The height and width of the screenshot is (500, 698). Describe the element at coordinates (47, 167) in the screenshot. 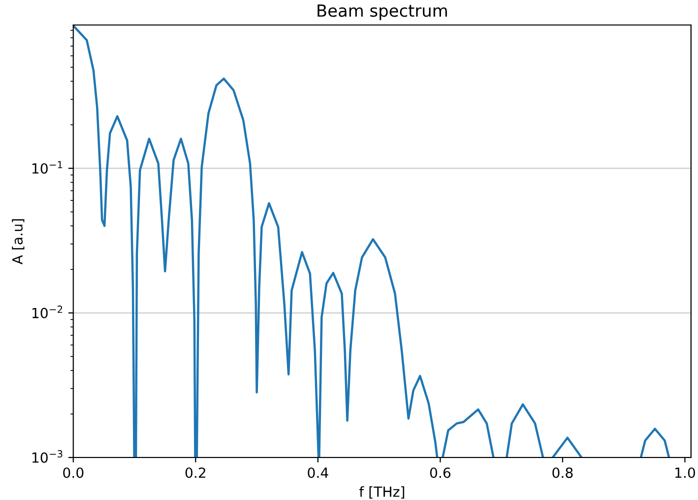

I see `y-tick-label: 10$^{−1}$` at that location.